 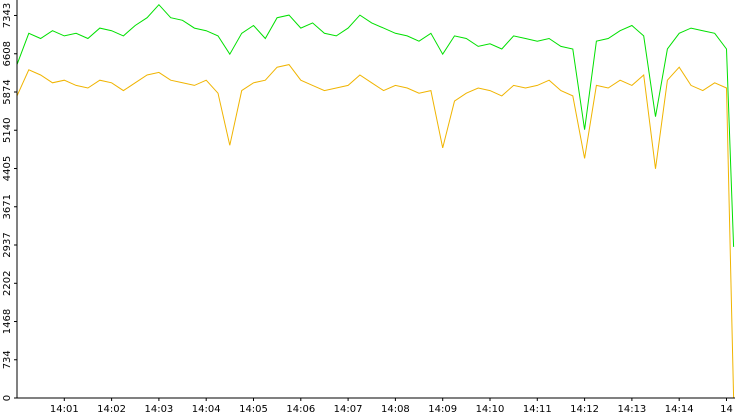 What do you see at coordinates (7, 283) in the screenshot?
I see `y-tick-label: 2202` at bounding box center [7, 283].